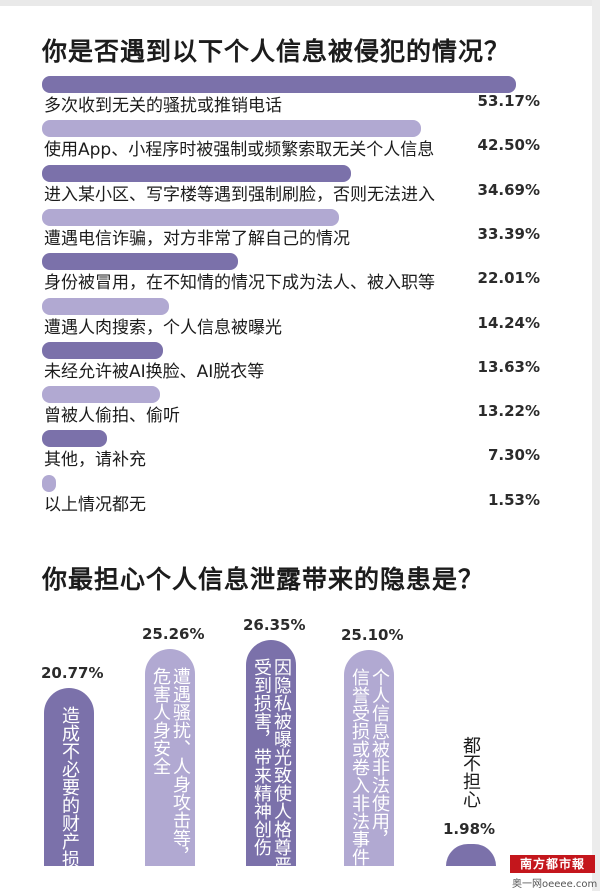 The image size is (600, 891). Describe the element at coordinates (197, 238) in the screenshot. I see `hbar-label-3: 遭遇电信诈骗，对方非常了解自己的情况` at that location.